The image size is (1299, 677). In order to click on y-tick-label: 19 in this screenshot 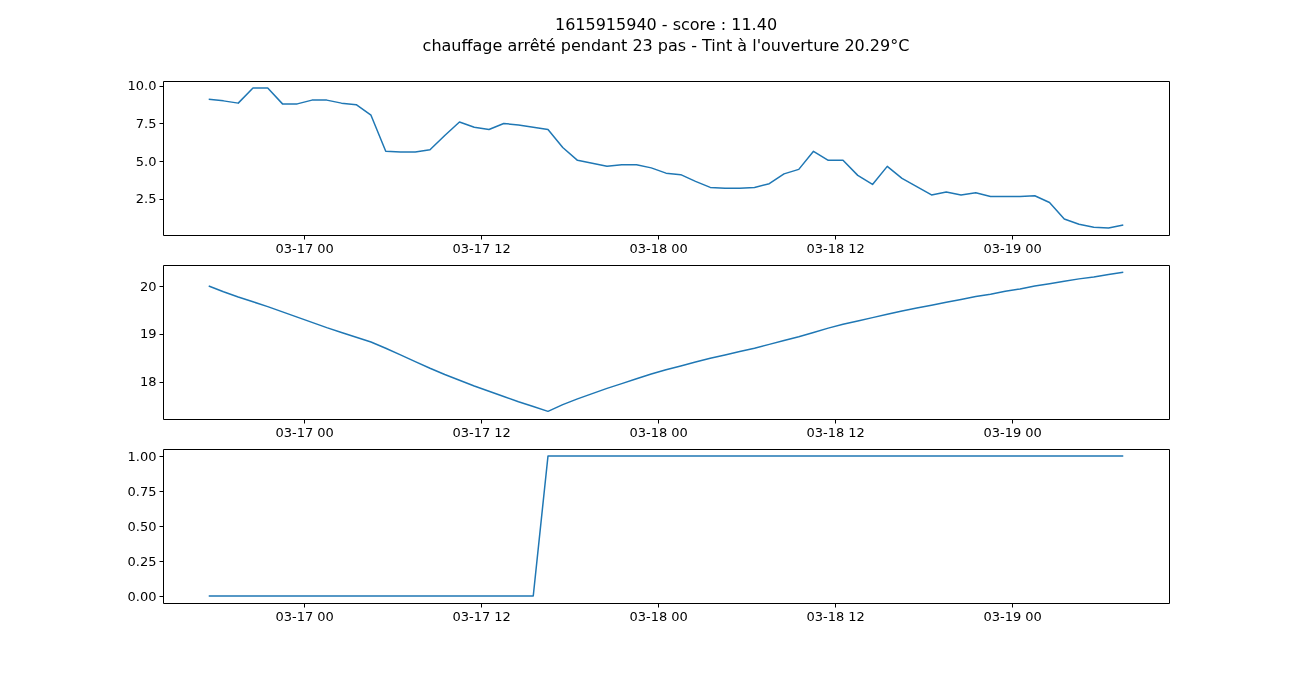, I will do `click(148, 334)`.